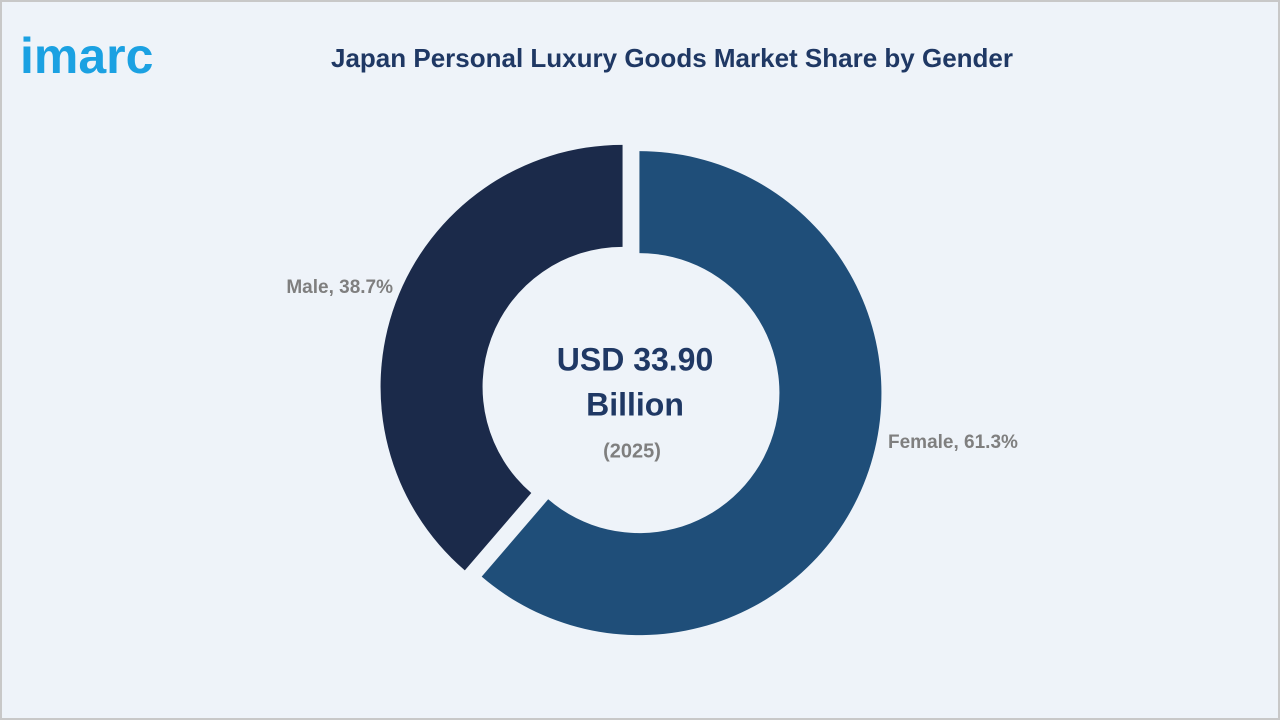  I want to click on logo: imarc, so click(86, 56).